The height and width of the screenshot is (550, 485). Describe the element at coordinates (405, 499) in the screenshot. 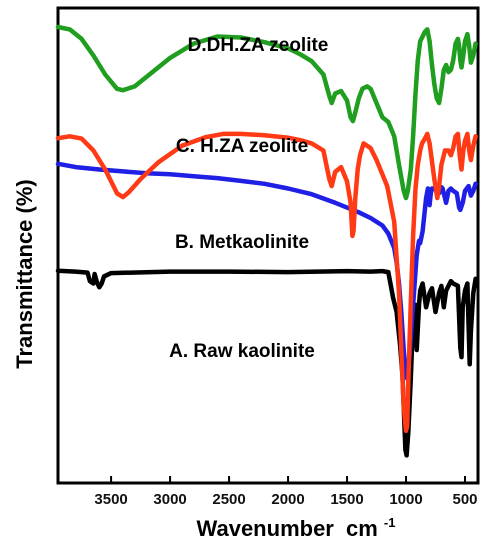

I see `x-tick-label: 1000` at that location.